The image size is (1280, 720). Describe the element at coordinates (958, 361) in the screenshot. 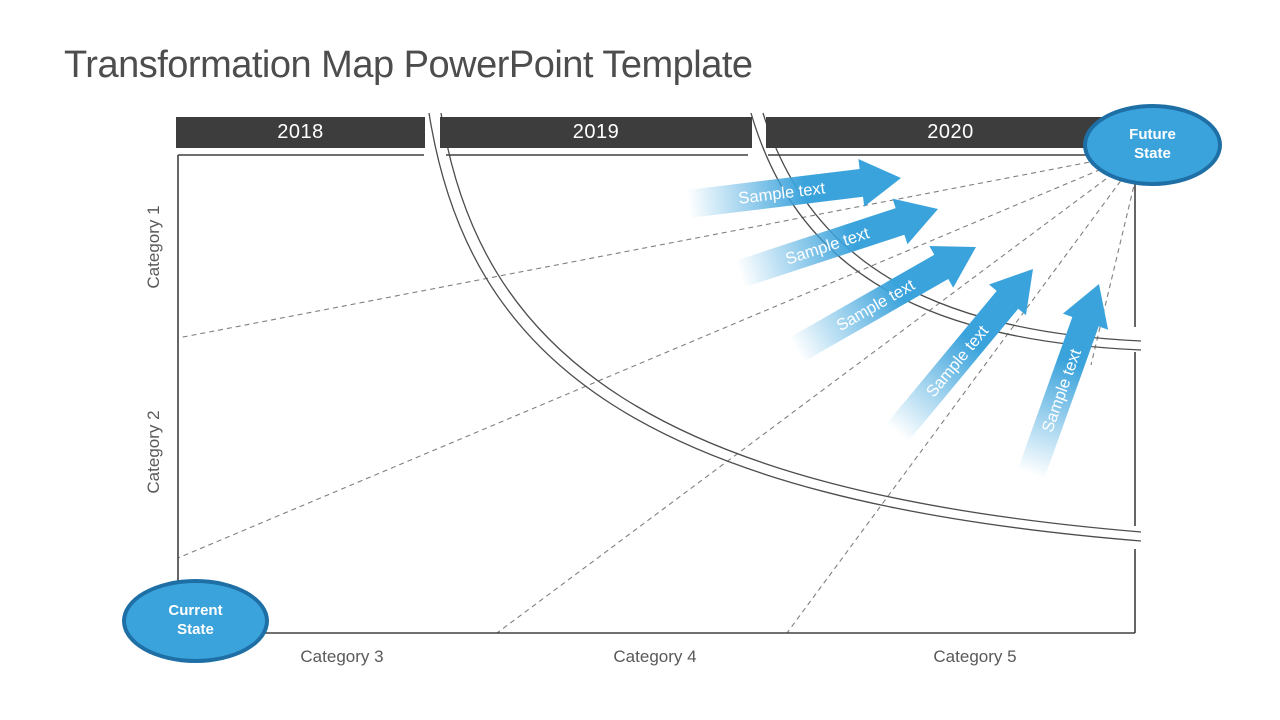

I see `arrow-label: Sample text` at that location.